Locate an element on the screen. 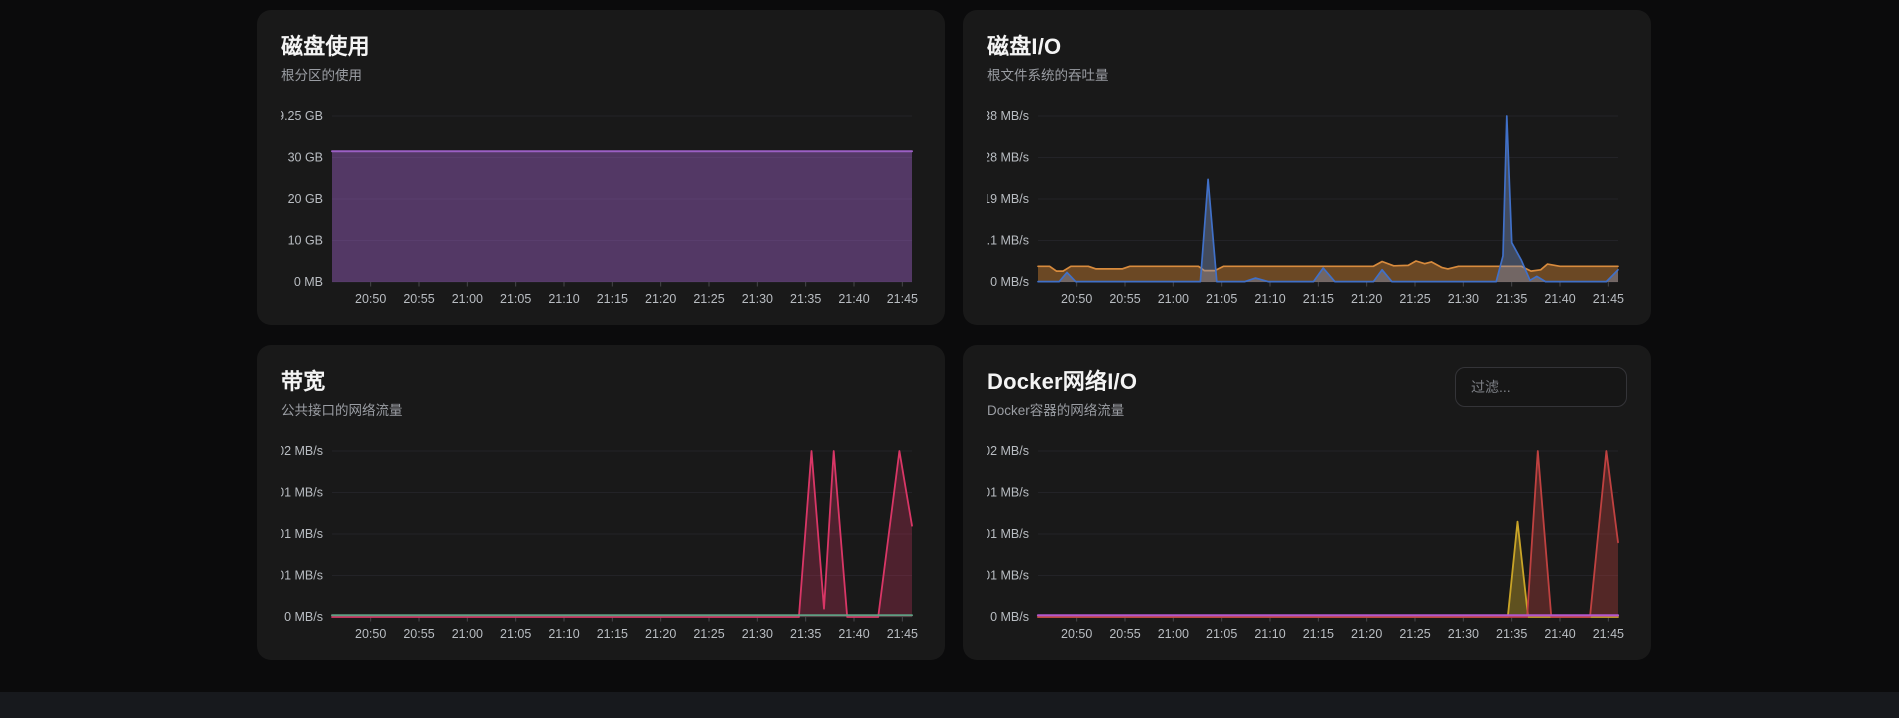 Image resolution: width=1899 pixels, height=718 pixels. next-section-edge is located at coordinates (949, 705).